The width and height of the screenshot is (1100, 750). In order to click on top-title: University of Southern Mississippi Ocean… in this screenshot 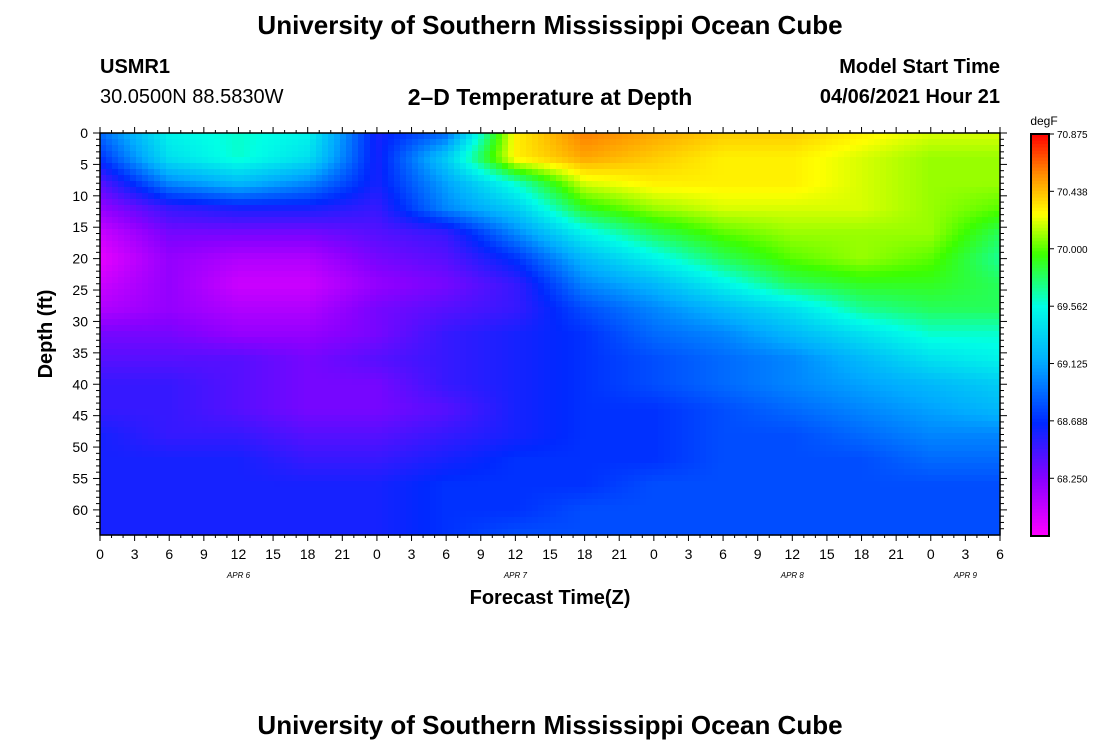, I will do `click(550, 25)`.